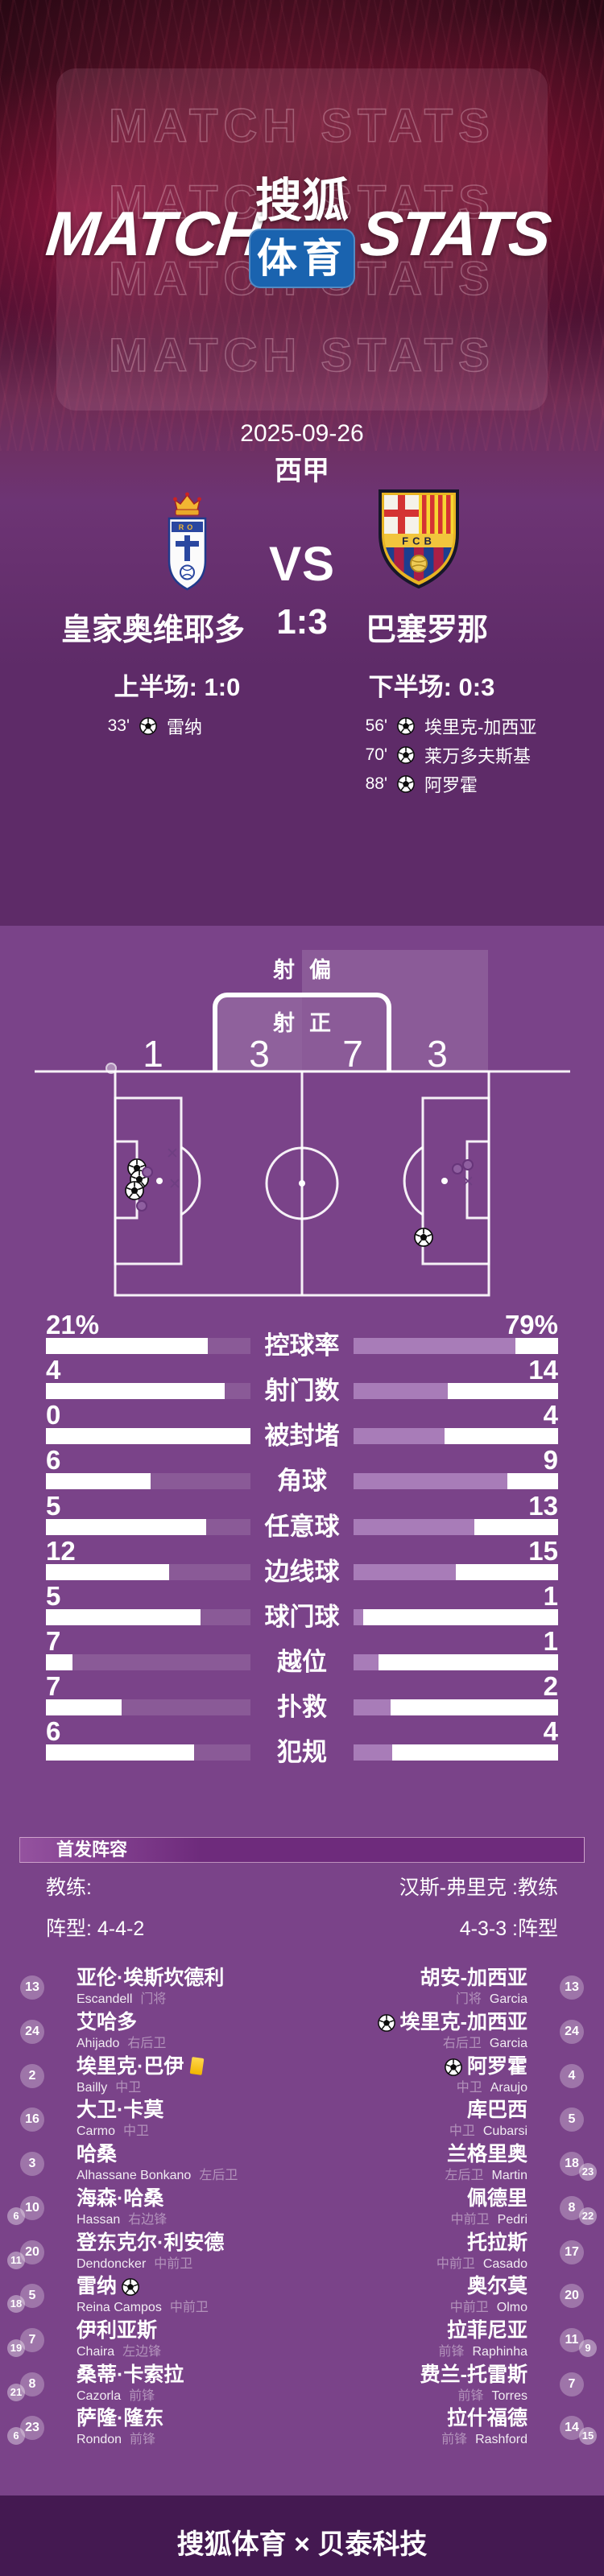  What do you see at coordinates (16, 2216) in the screenshot?
I see `substitute-number-badge: 6` at bounding box center [16, 2216].